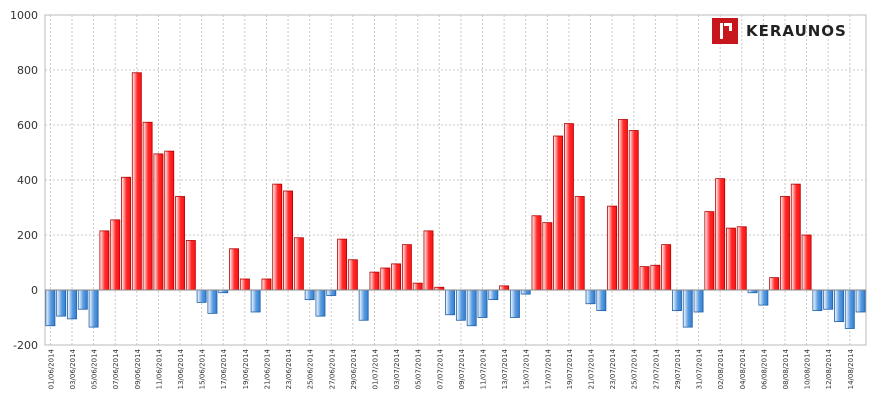  What do you see at coordinates (104, 260) in the screenshot?
I see `bar-06/06/2014` at bounding box center [104, 260].